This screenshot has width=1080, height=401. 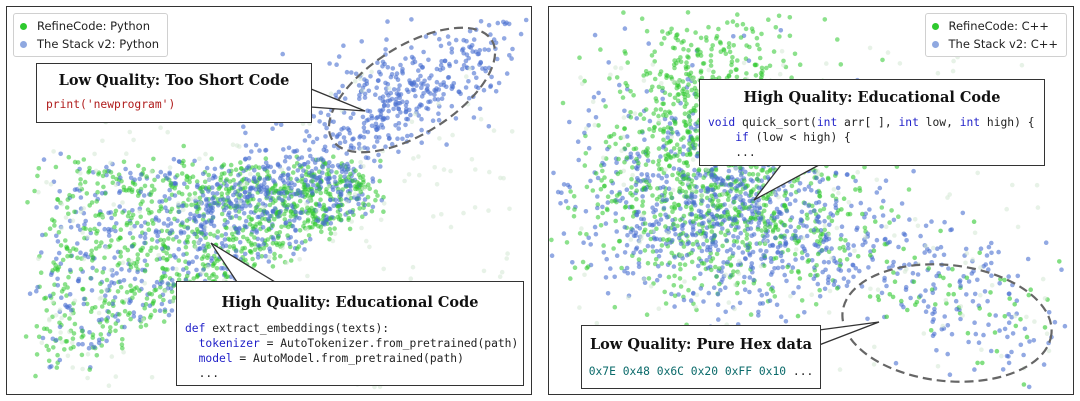 What do you see at coordinates (348, 358) in the screenshot?
I see `code-text: = AutoModel.from_pretrained(path)` at bounding box center [348, 358].